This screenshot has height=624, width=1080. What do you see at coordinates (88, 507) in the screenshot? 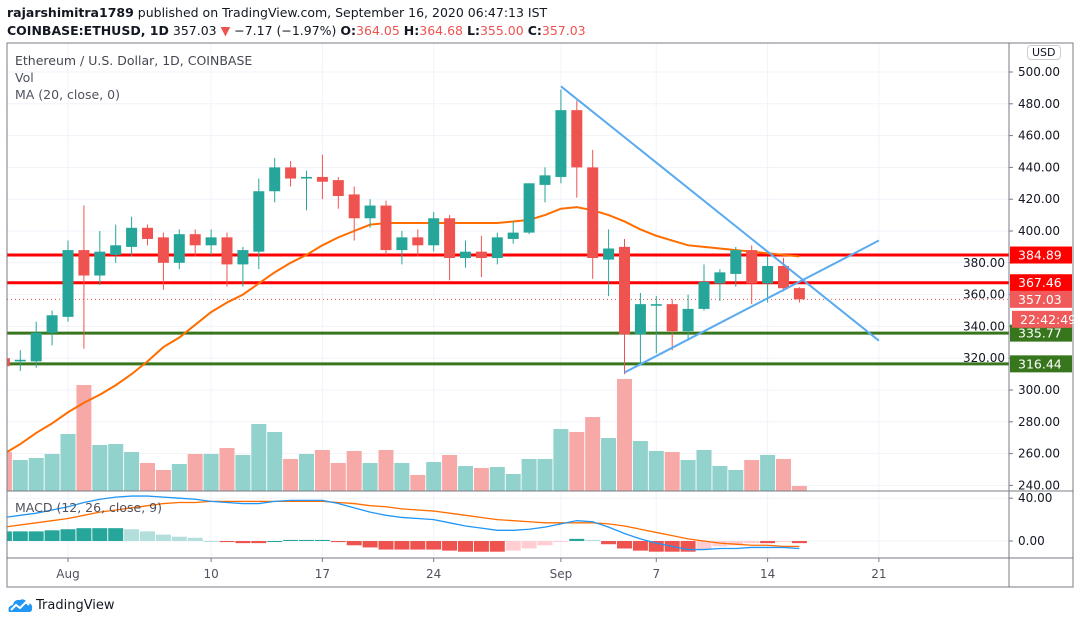
I see `macd-legend: MACD (12, 26, close, 9)` at bounding box center [88, 507].